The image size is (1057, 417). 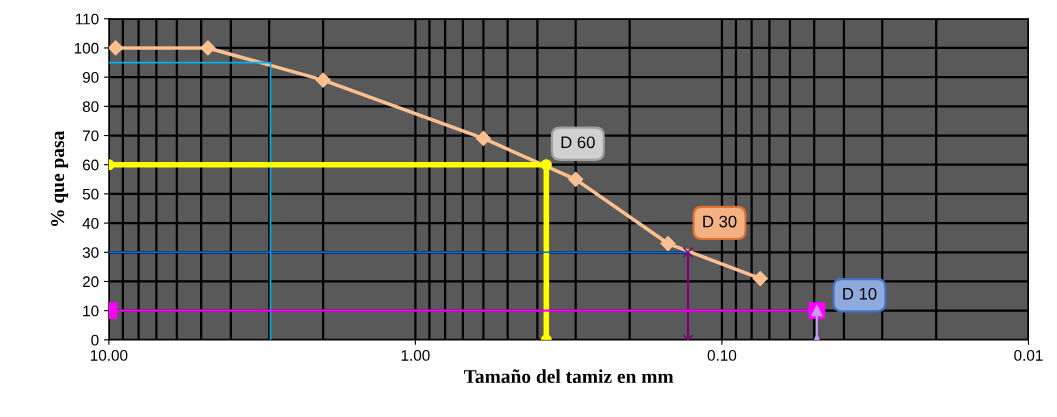 I want to click on x-tick-label: 10.00, so click(x=109, y=355).